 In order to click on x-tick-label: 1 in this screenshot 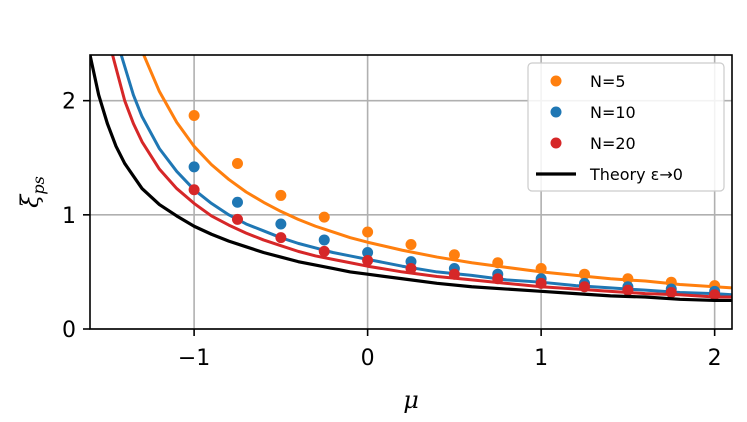, I will do `click(541, 358)`.